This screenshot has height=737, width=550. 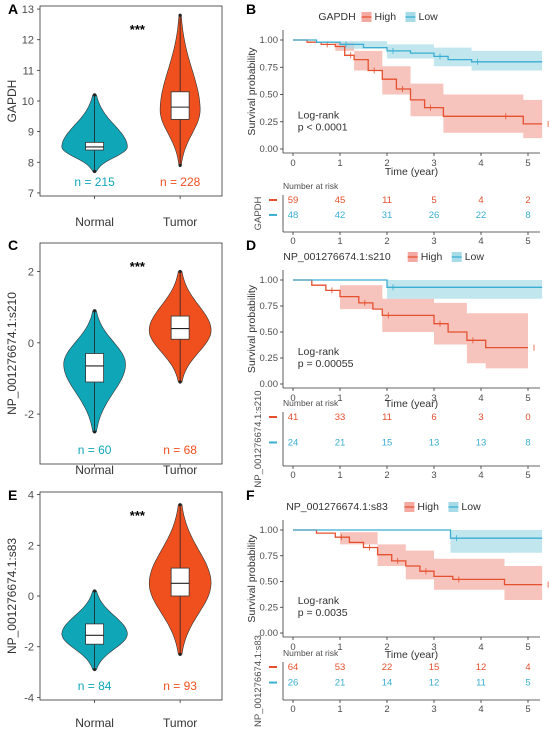 What do you see at coordinates (434, 683) in the screenshot?
I see `risk-count: 12` at bounding box center [434, 683].